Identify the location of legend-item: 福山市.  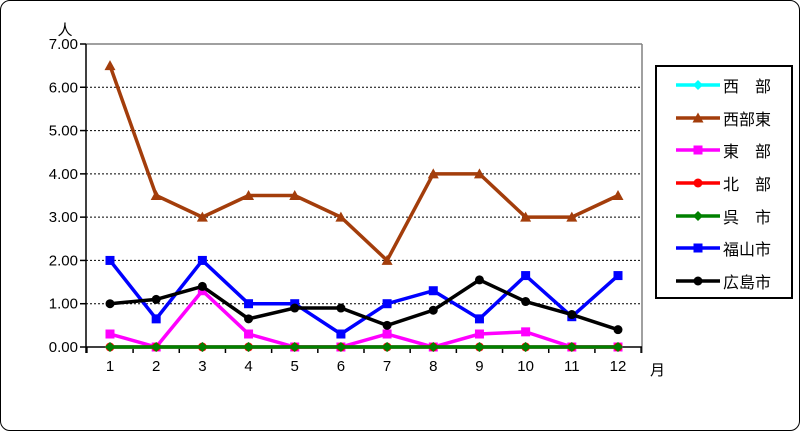
(733, 248).